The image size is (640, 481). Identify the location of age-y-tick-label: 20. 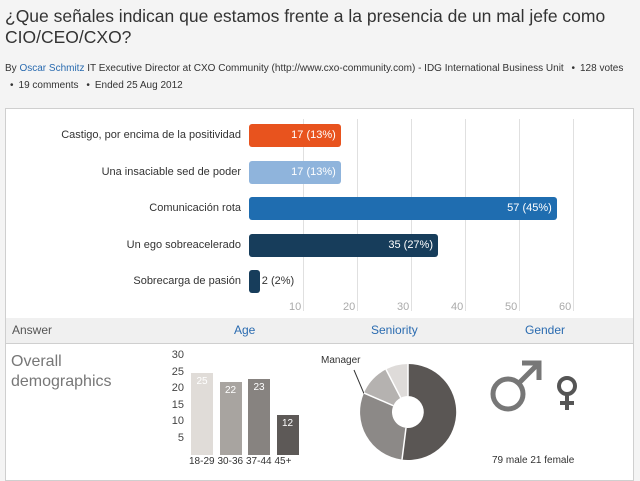
(177, 388).